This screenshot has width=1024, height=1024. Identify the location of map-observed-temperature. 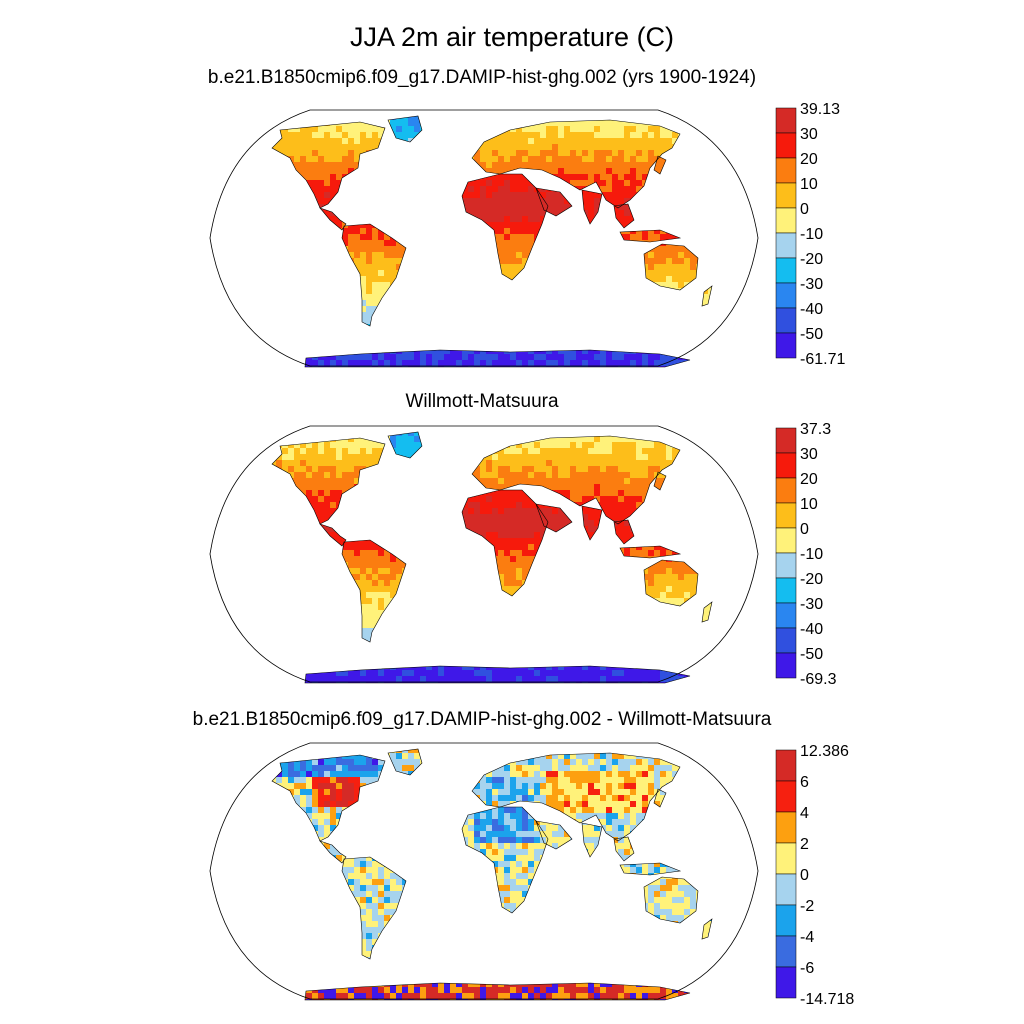
(484, 554).